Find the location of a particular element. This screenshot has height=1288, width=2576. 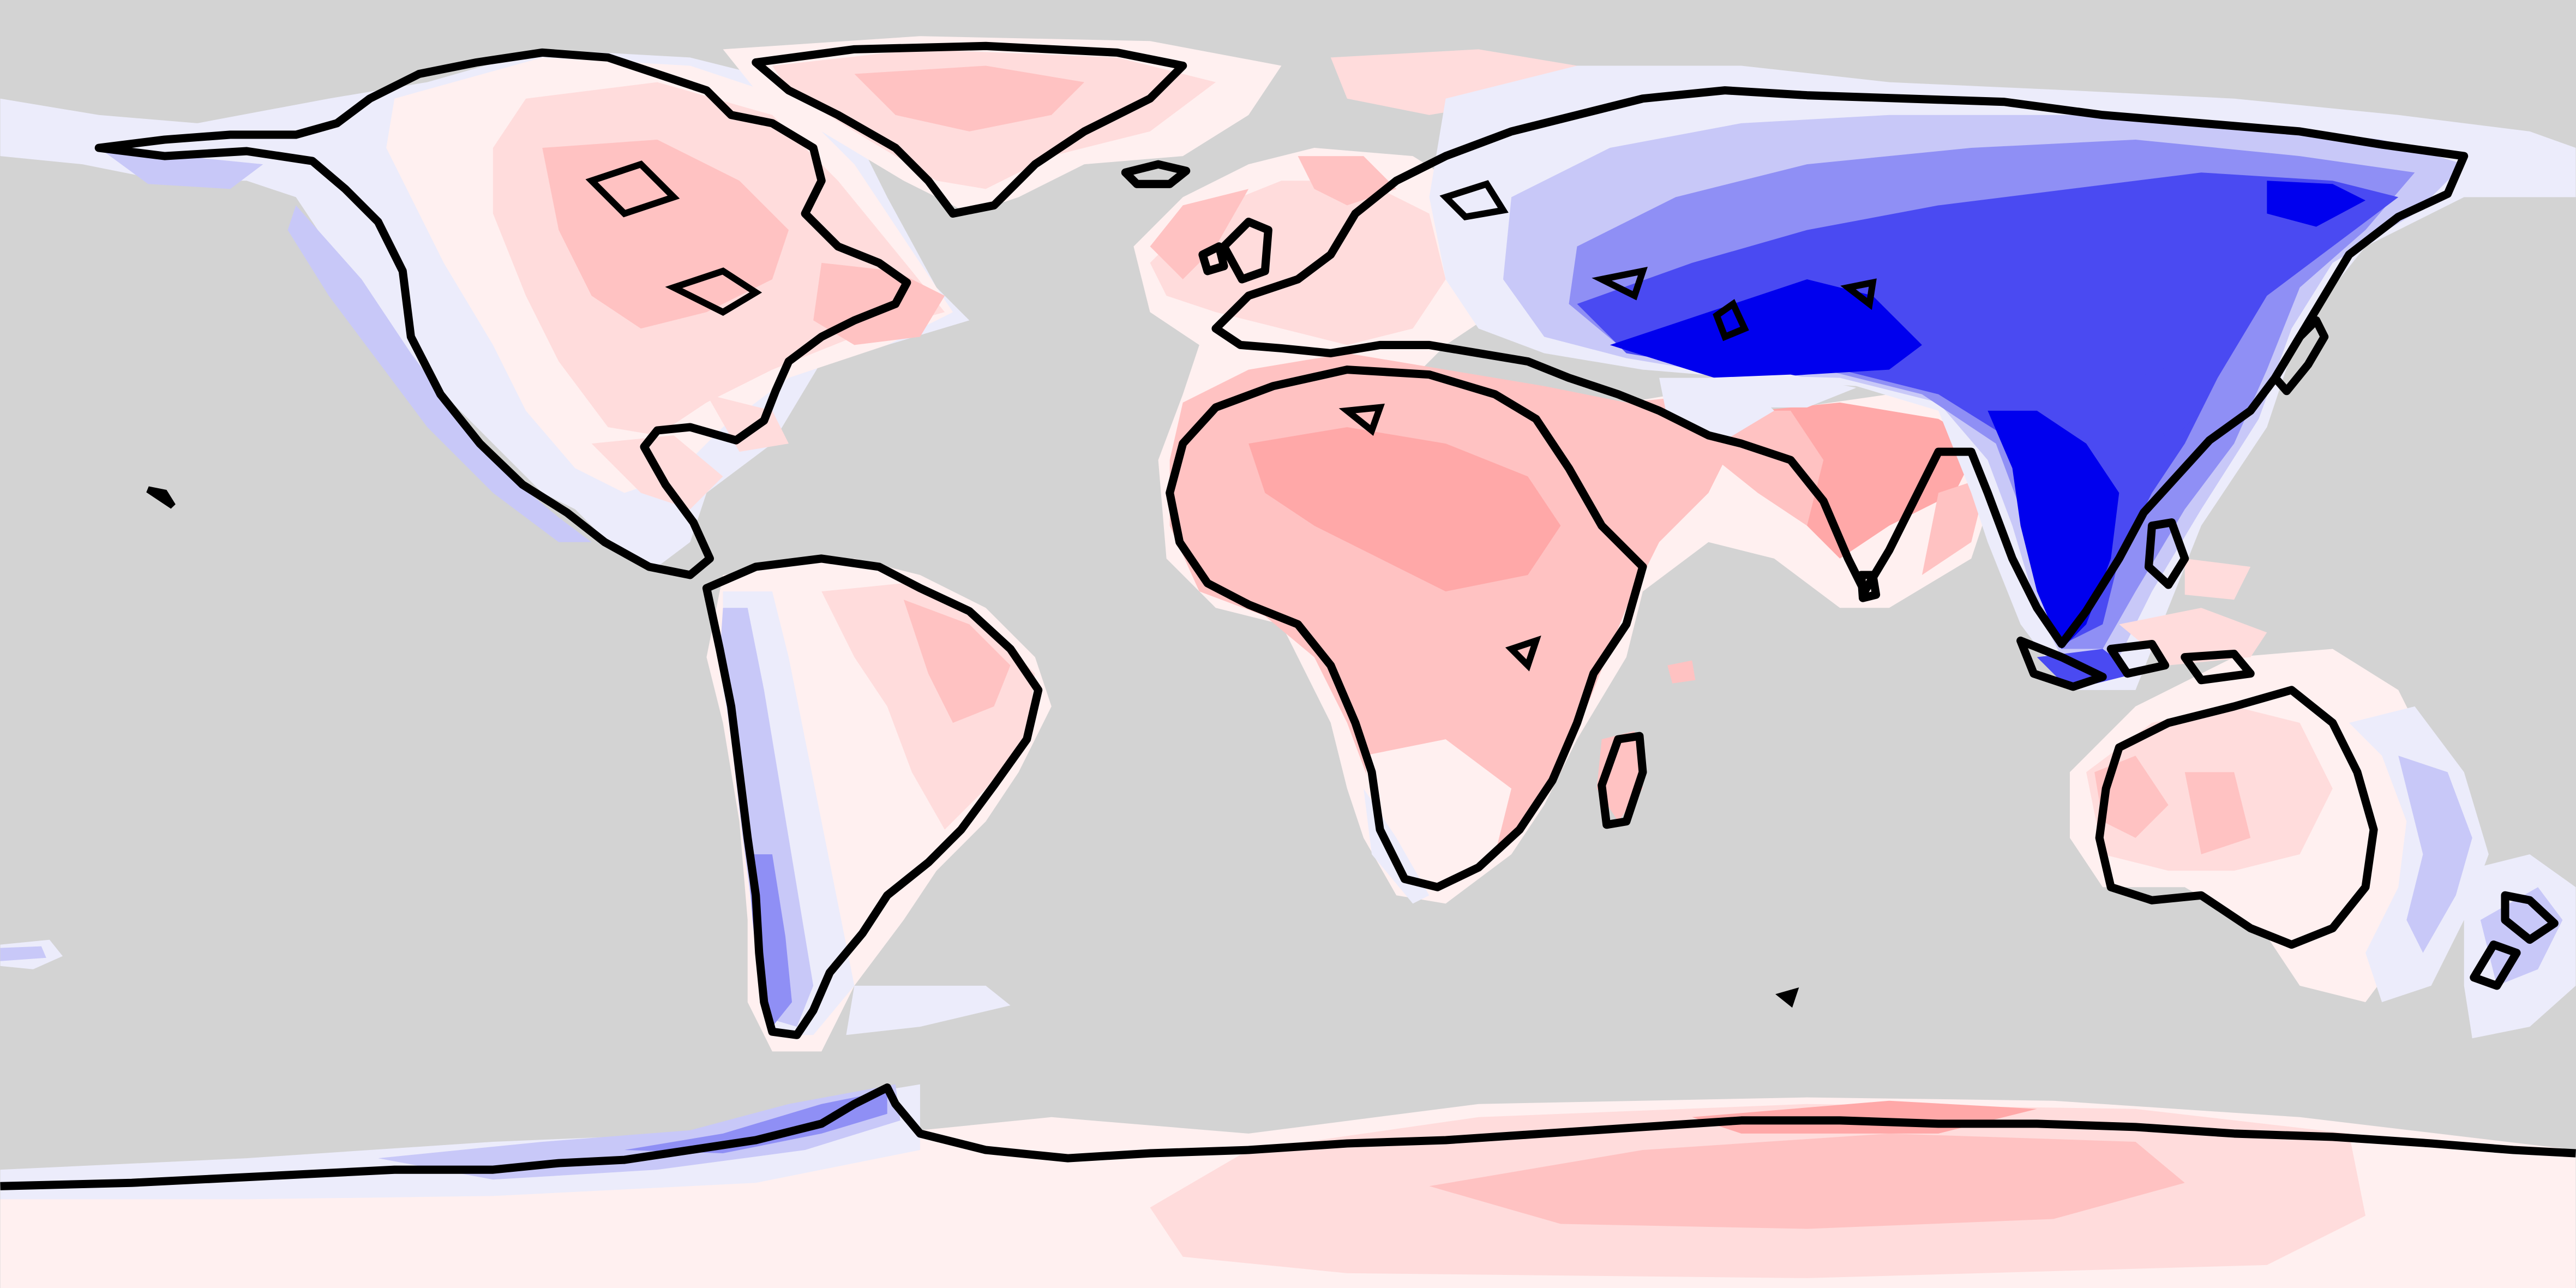

coastline-iceland is located at coordinates (1156, 174).